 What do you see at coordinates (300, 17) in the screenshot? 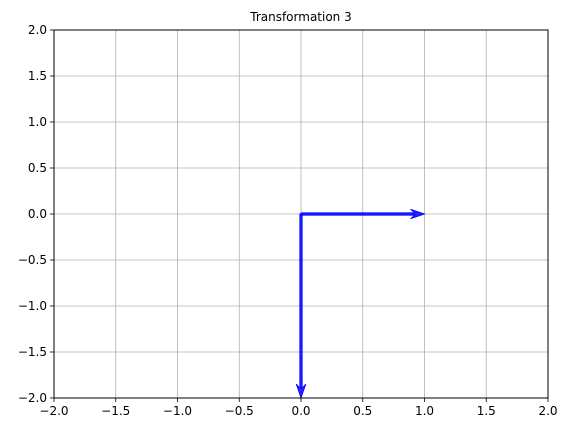
I see `chart-title: Transformation 3` at bounding box center [300, 17].